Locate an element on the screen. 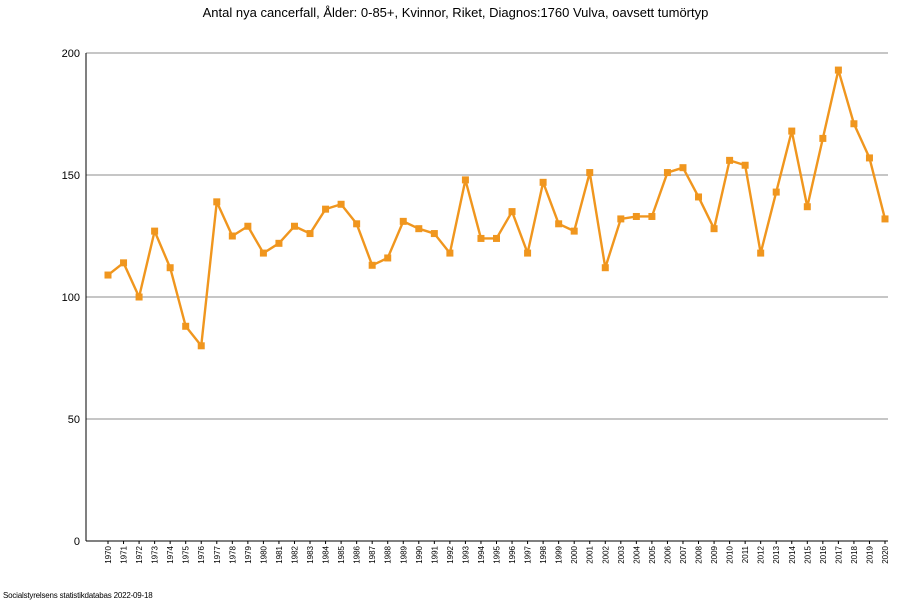 The image size is (911, 612). data-point-1973 is located at coordinates (155, 231).